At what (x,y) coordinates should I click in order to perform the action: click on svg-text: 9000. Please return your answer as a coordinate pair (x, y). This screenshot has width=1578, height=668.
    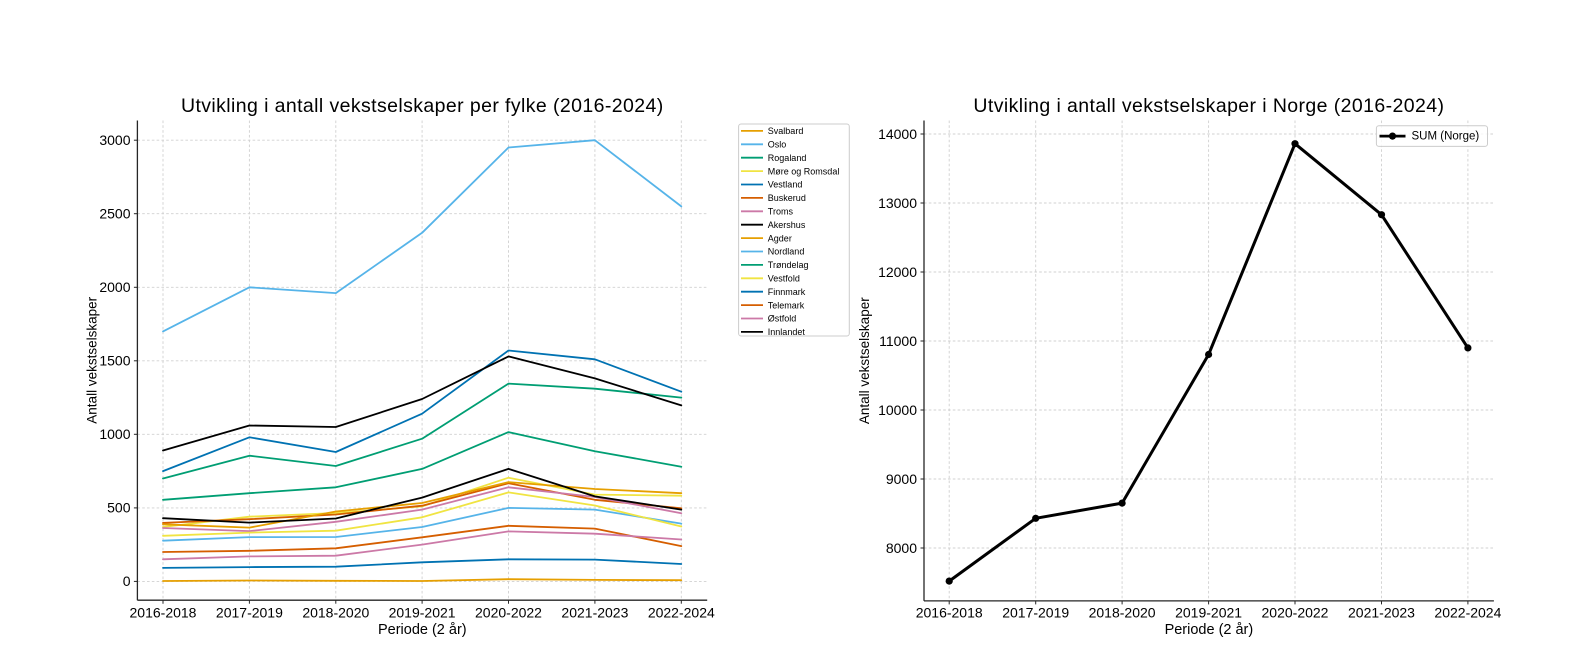
    Looking at the image, I should click on (901, 479).